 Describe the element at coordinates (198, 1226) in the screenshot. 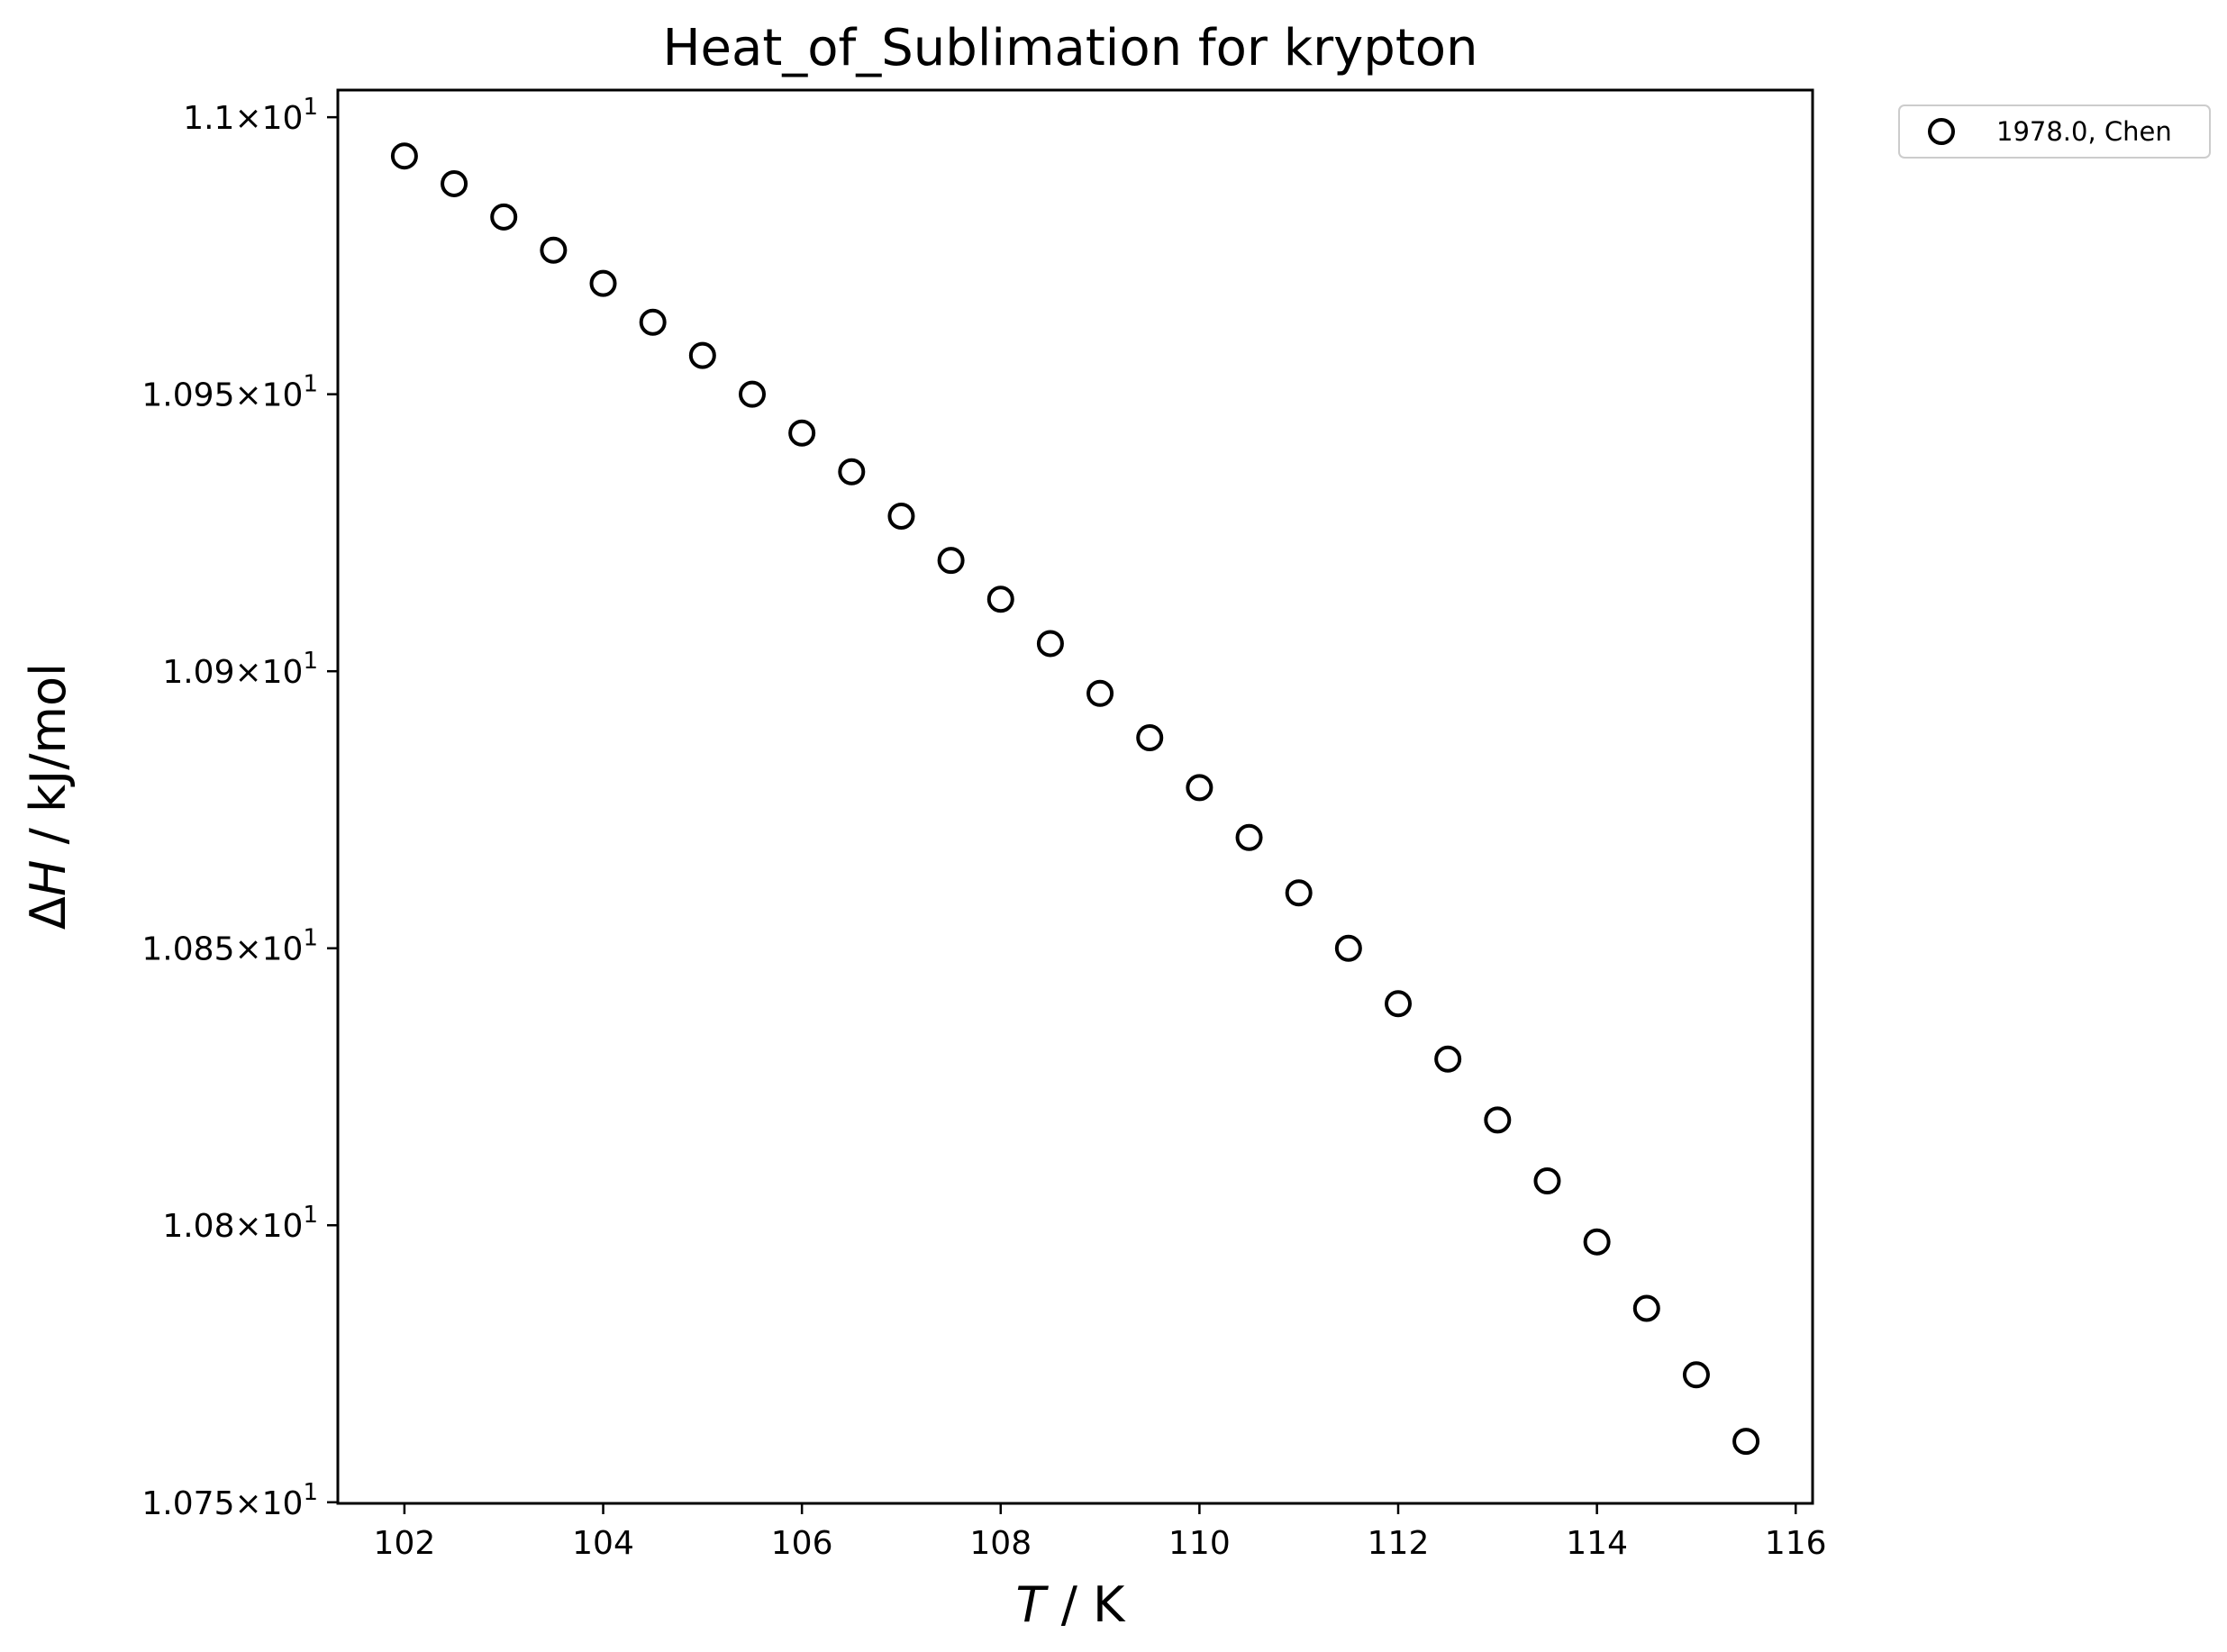

I see `y-tick-mantissa: 1.08` at that location.